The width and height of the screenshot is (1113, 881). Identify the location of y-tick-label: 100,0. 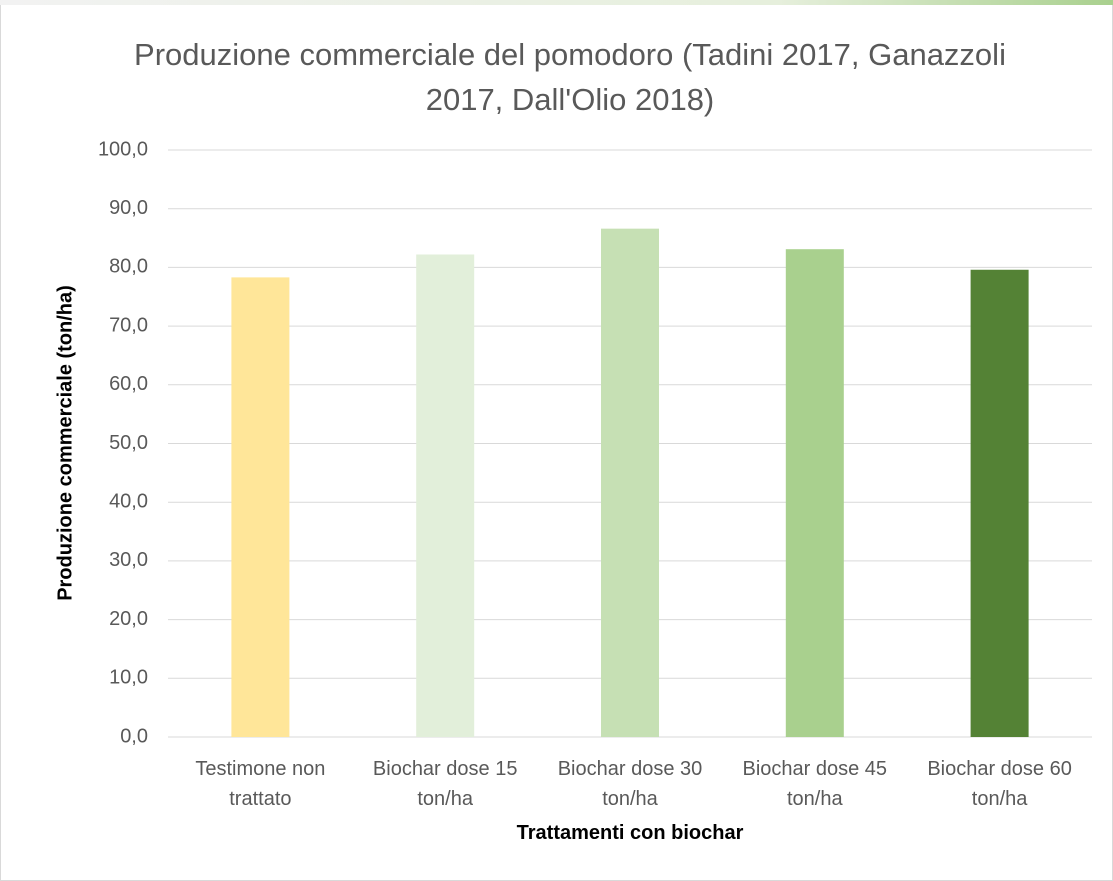
(123, 149).